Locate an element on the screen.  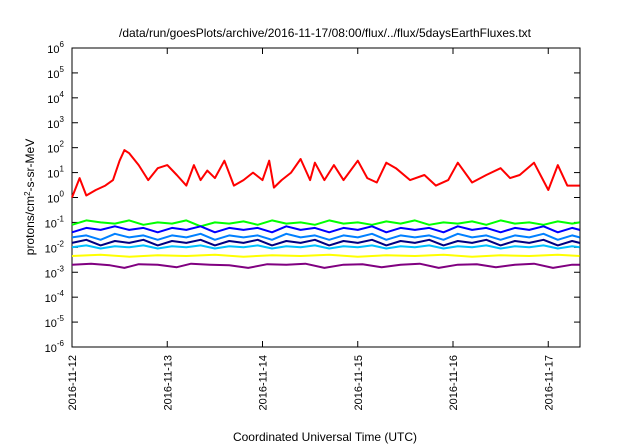
y-tick-label: 10⁻⁵ is located at coordinates (55, 322).